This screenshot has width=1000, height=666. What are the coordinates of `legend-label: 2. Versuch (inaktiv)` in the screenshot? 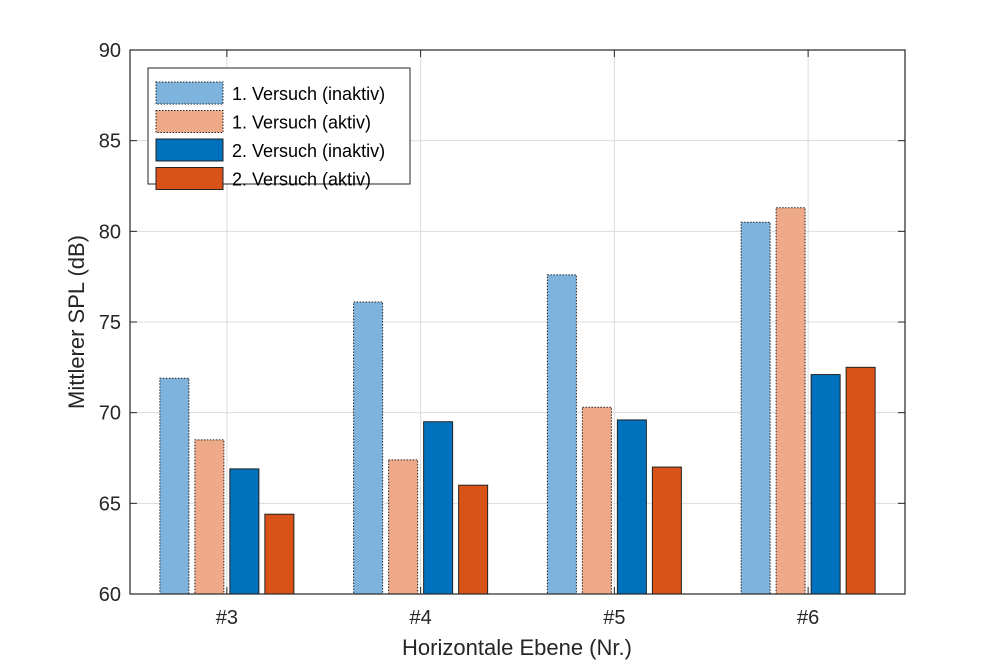 It's located at (308, 151).